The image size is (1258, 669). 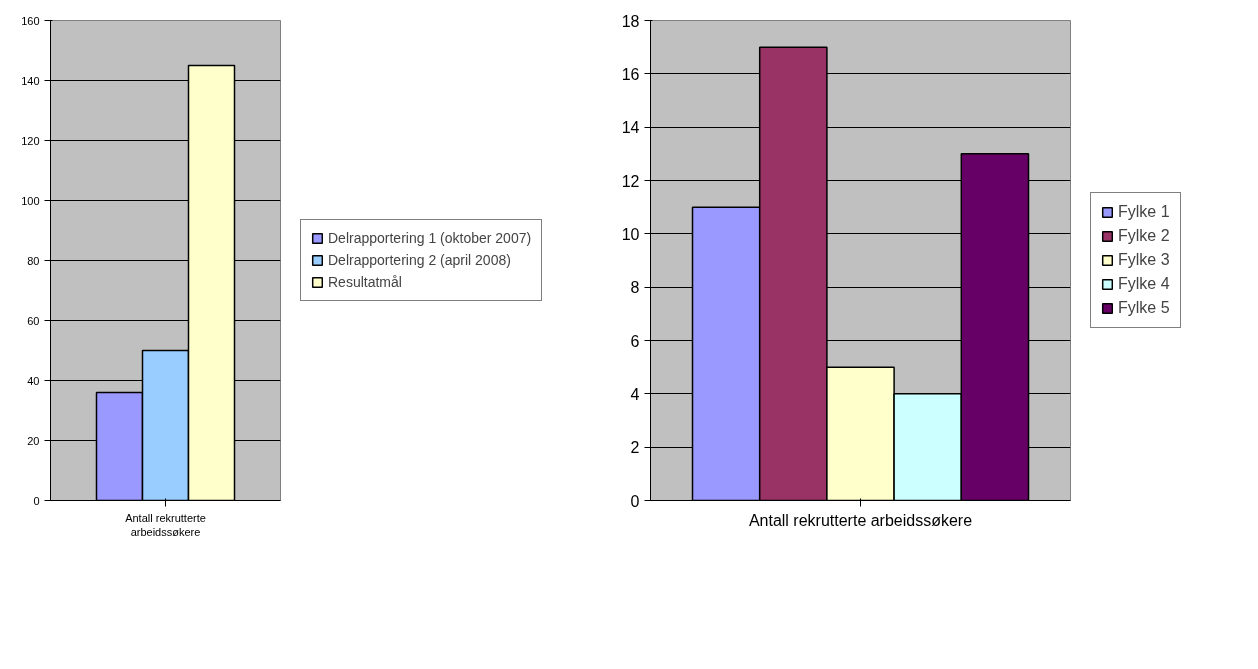 I want to click on y-tick-label: 2, so click(x=635, y=448).